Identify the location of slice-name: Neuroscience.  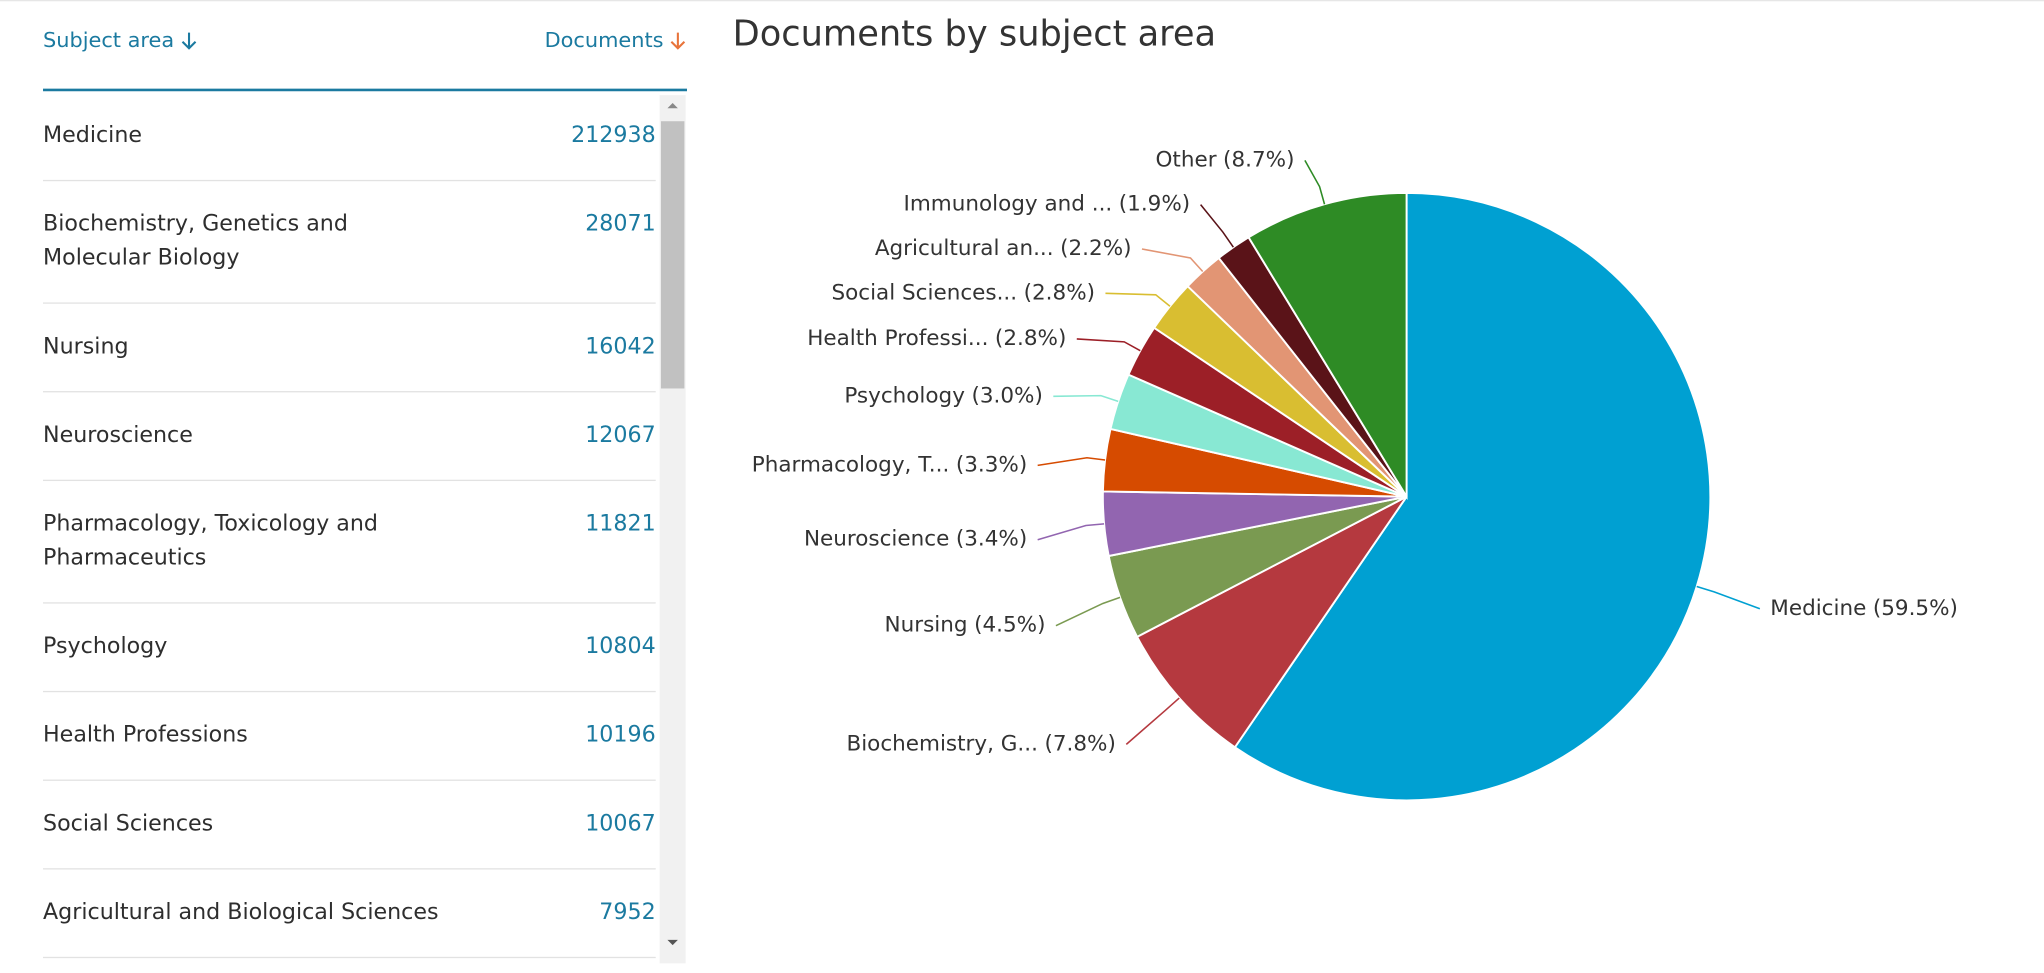
(876, 539).